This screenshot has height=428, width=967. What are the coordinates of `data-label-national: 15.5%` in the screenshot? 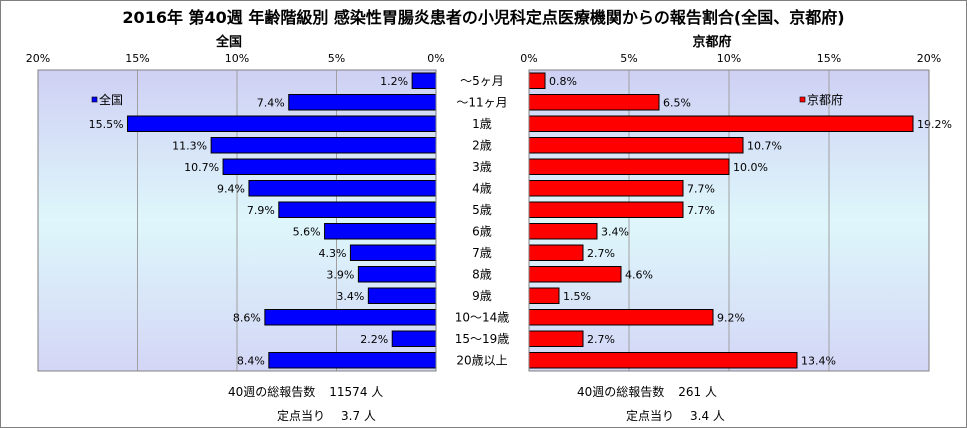 It's located at (106, 124).